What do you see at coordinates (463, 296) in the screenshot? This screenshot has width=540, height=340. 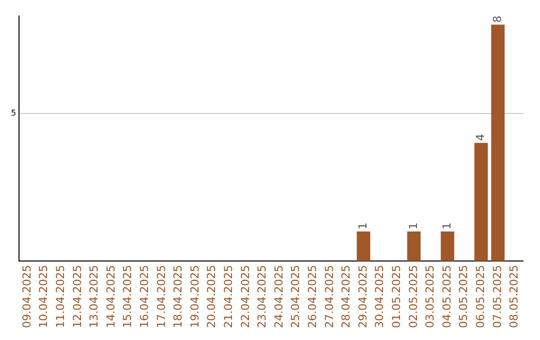 I see `x-tick-label: 05.05.2025` at bounding box center [463, 296].